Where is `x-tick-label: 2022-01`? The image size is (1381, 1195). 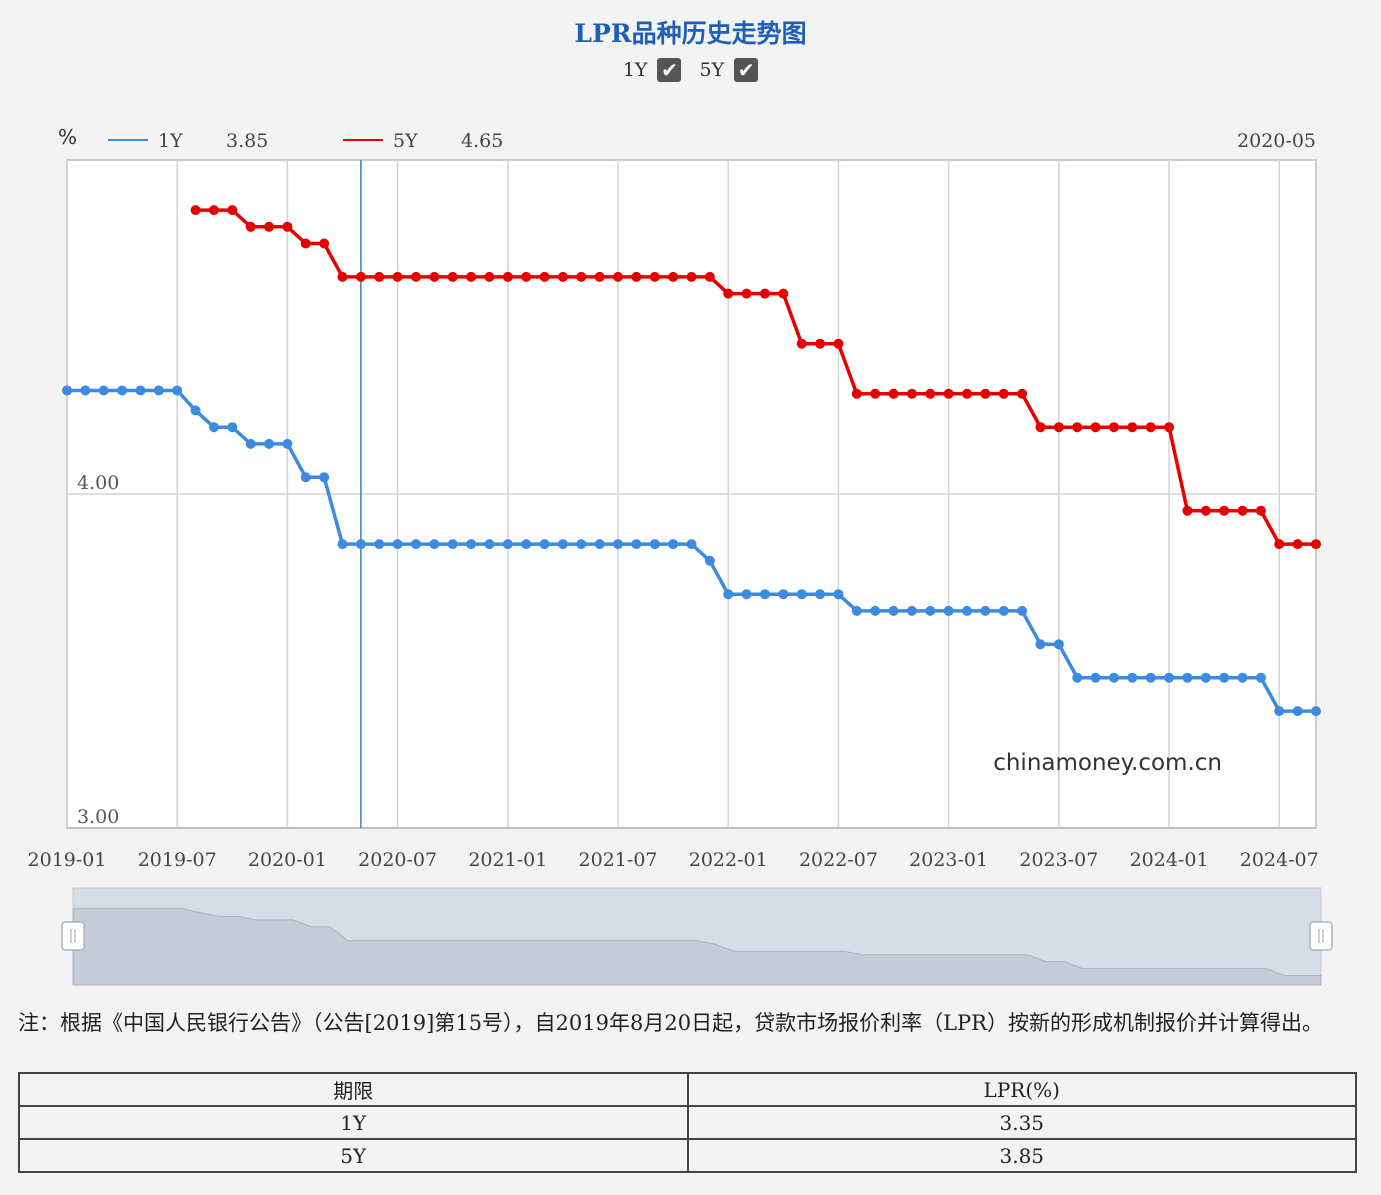
x-tick-label: 2022-01 is located at coordinates (728, 860).